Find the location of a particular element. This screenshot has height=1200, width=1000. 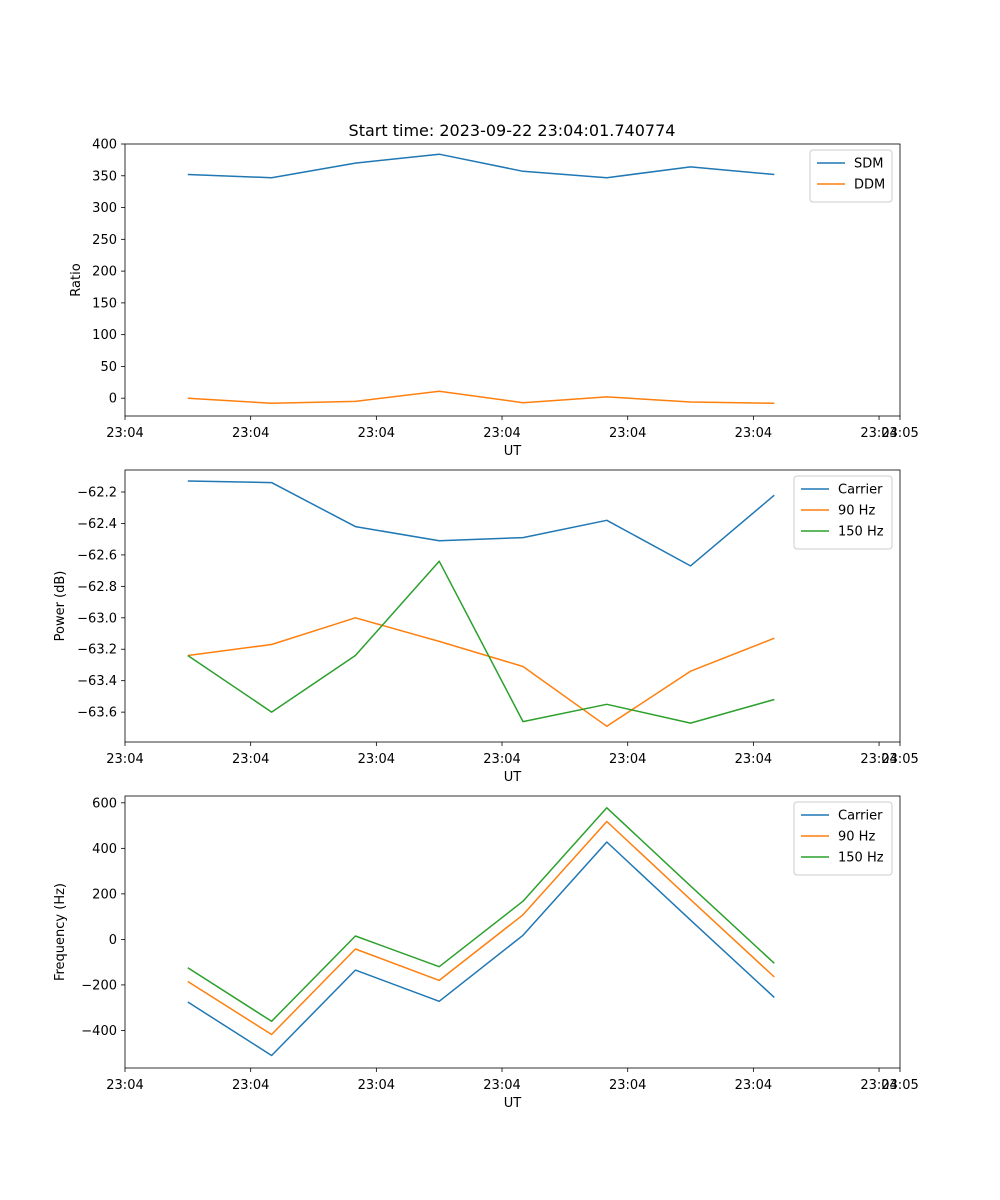

y-tick-label: 250 is located at coordinates (104, 240).